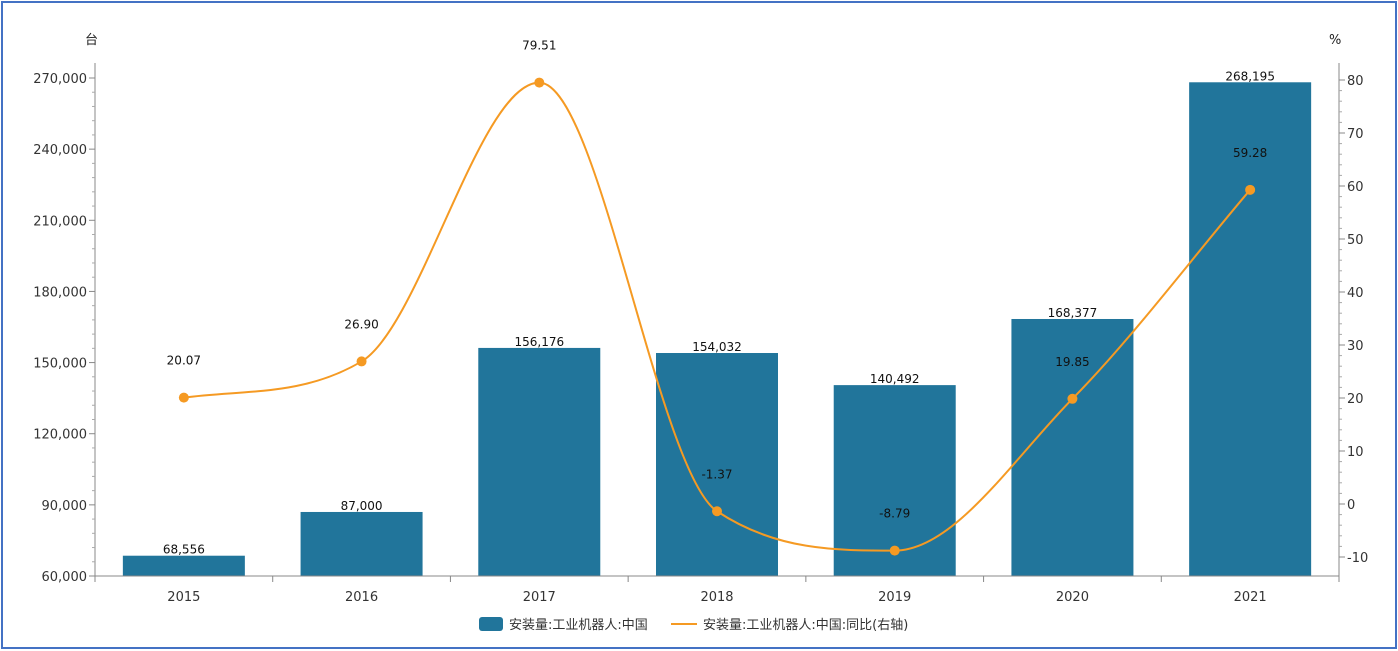 The height and width of the screenshot is (651, 1398). Describe the element at coordinates (183, 397) in the screenshot. I see `yoy-point-2015` at that location.